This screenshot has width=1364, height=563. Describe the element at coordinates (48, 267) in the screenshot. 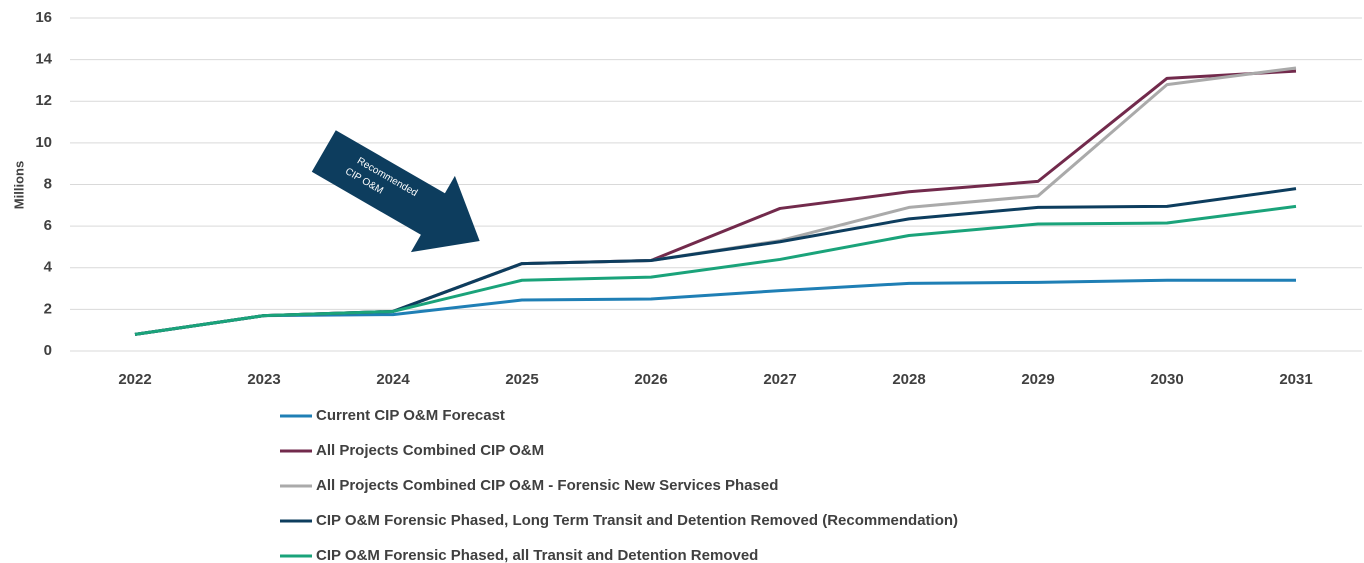

I see `y-tick-label: 4` at that location.